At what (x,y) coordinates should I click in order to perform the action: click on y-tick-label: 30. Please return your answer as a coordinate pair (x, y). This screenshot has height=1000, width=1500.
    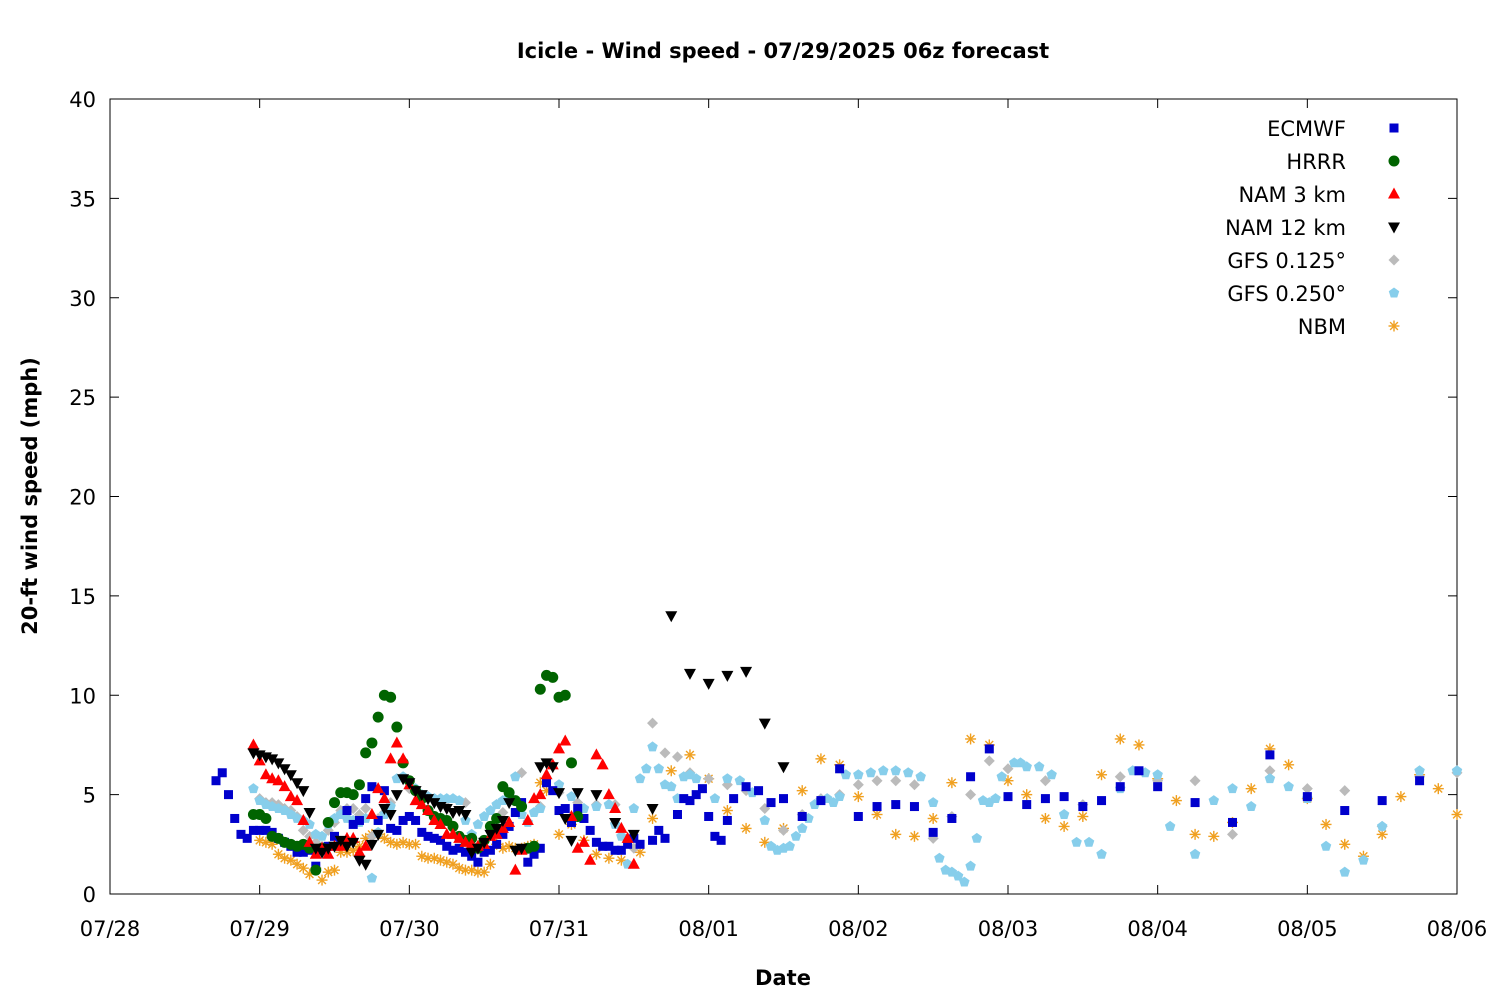
    Looking at the image, I should click on (82, 299).